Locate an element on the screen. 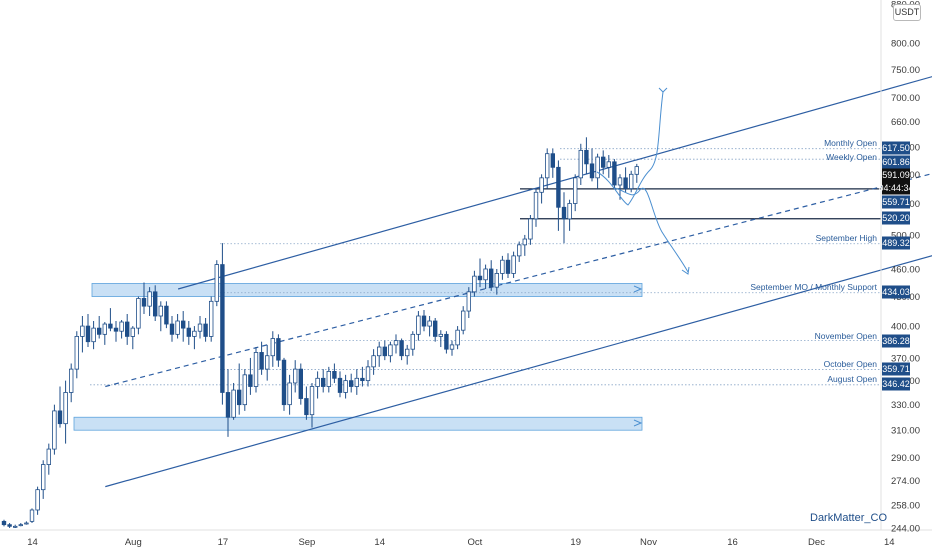 The width and height of the screenshot is (932, 550). time-tick-label: Aug is located at coordinates (133, 542).